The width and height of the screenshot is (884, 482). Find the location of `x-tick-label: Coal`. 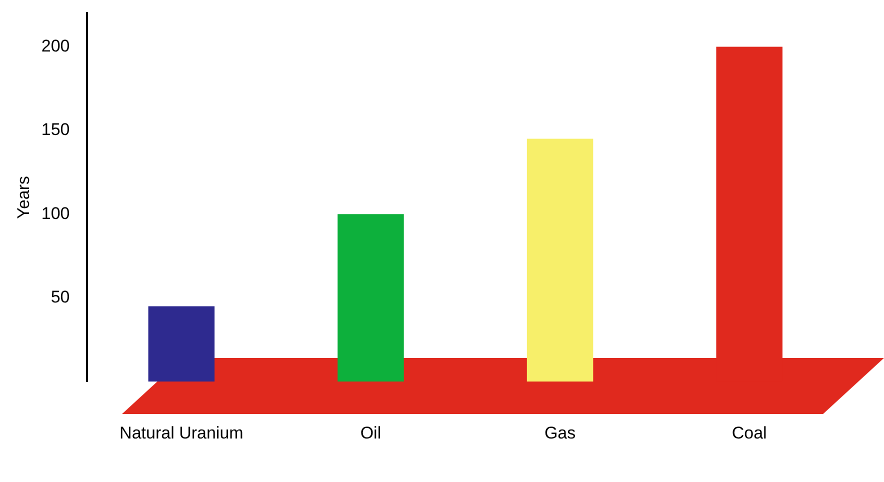

x-tick-label: Coal is located at coordinates (749, 432).